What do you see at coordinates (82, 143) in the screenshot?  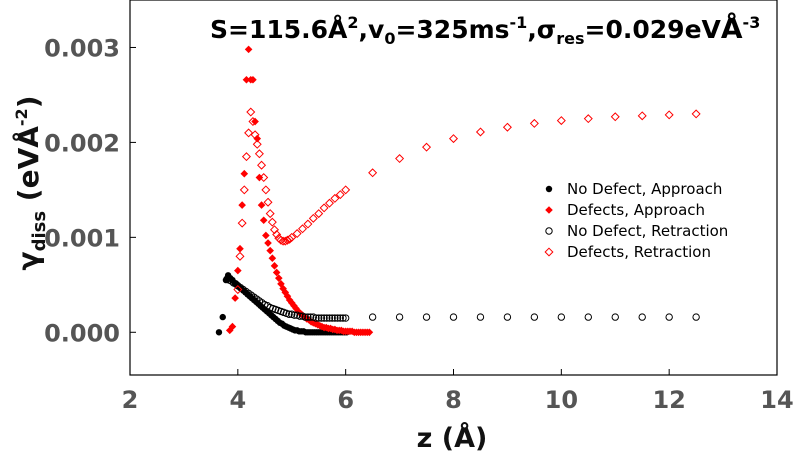 I see `y-tick-label: 0.002` at bounding box center [82, 143].